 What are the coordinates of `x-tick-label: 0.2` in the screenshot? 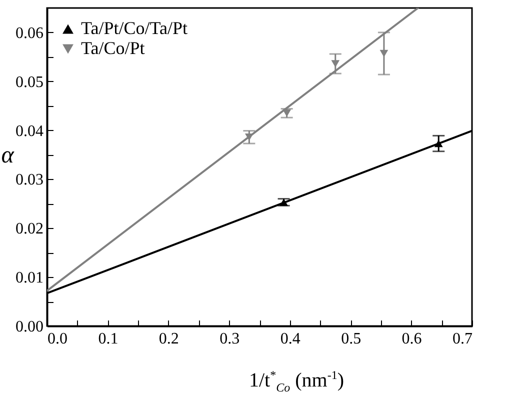 It's located at (168, 339).